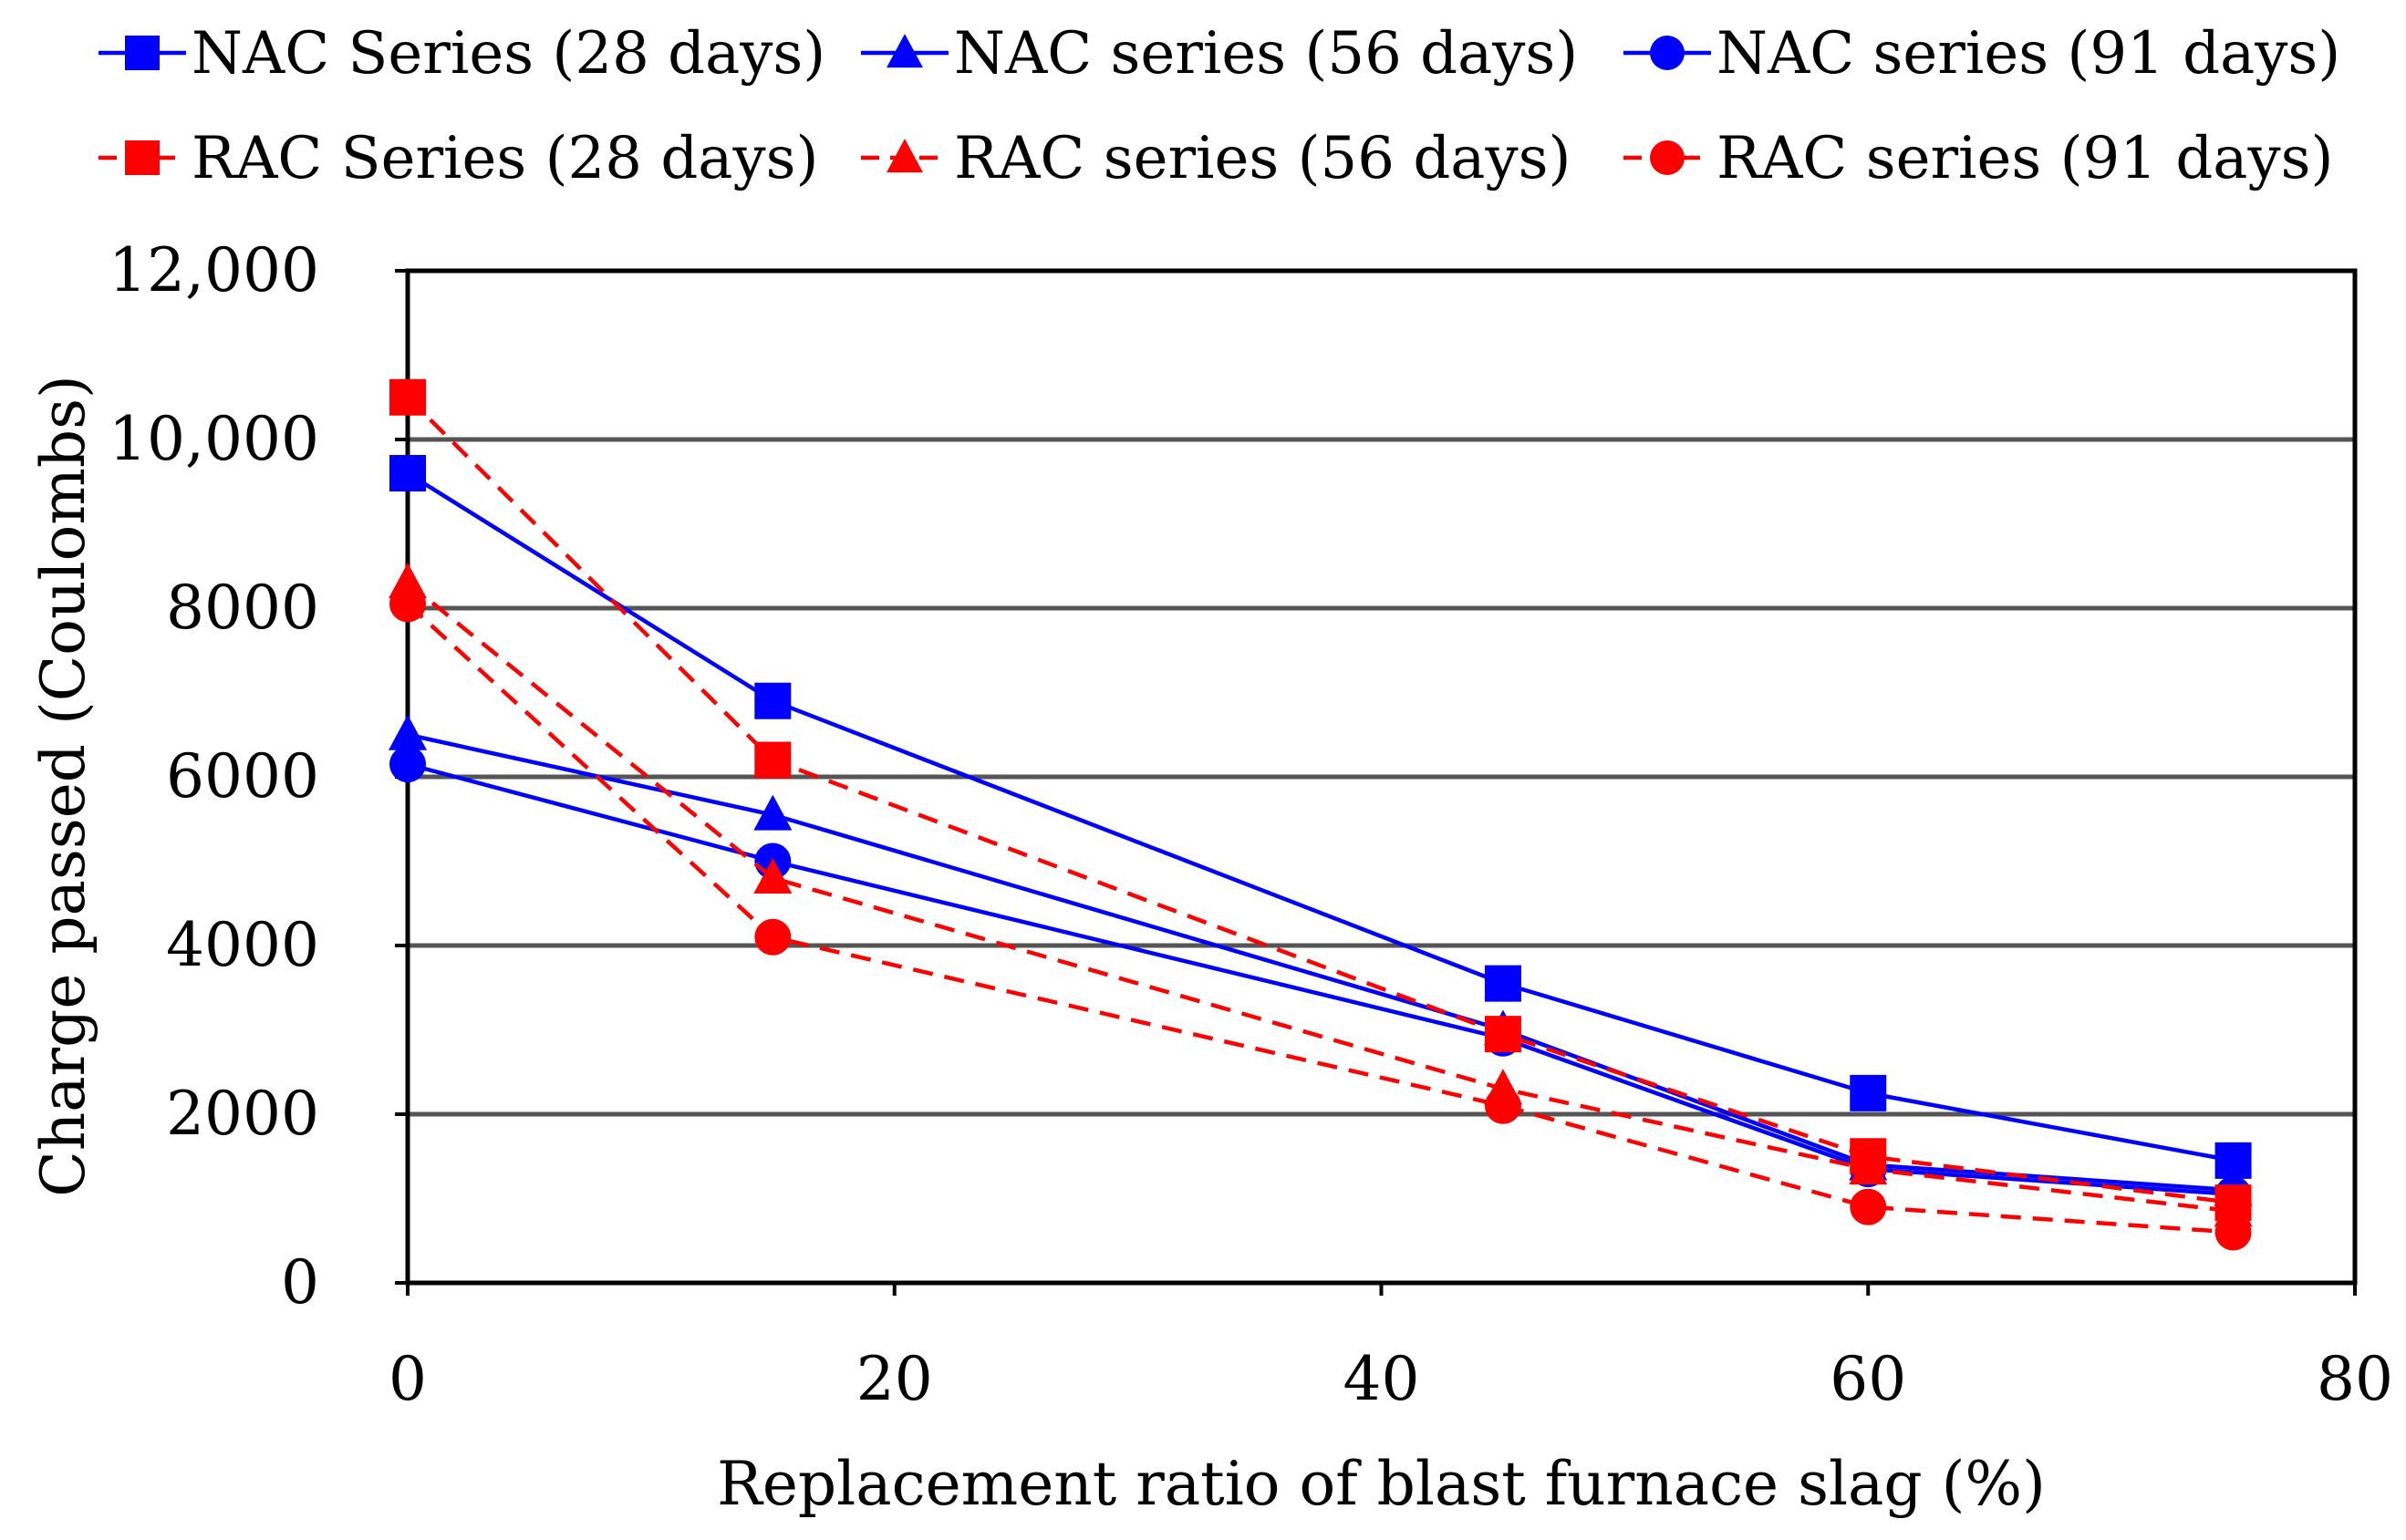  I want to click on y-tick-label: 8000, so click(242, 608).